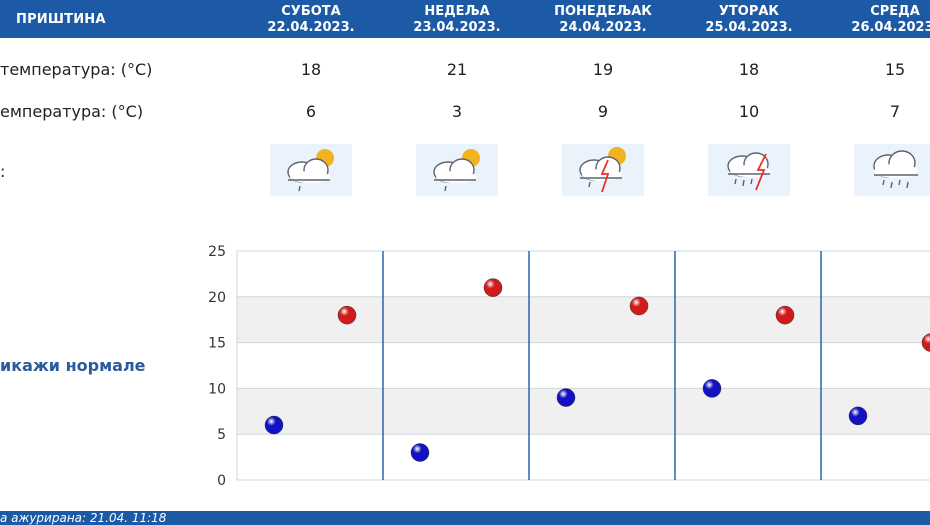  What do you see at coordinates (895, 111) in the screenshot?
I see `min-temp-cell: 7` at bounding box center [895, 111].